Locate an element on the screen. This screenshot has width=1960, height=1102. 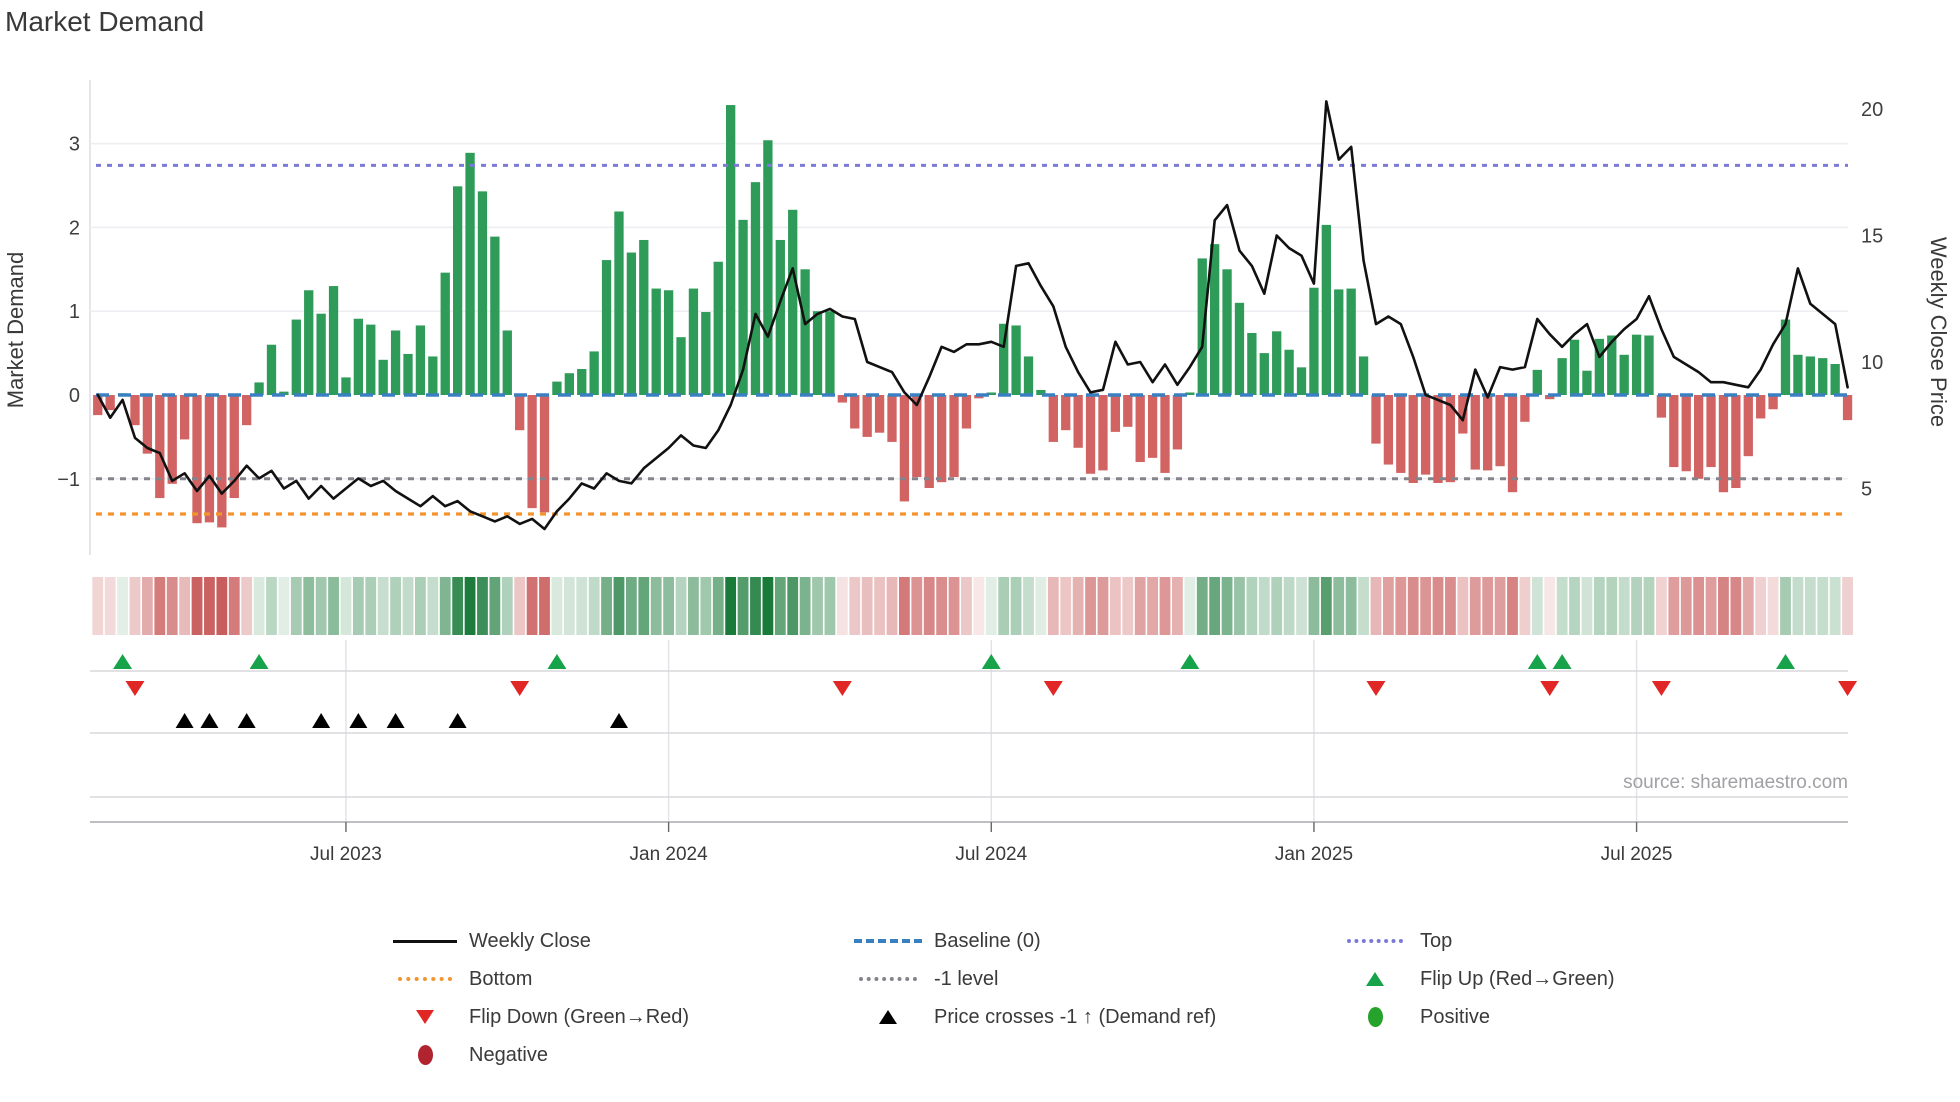
y-tick-right: 10 is located at coordinates (1872, 363).